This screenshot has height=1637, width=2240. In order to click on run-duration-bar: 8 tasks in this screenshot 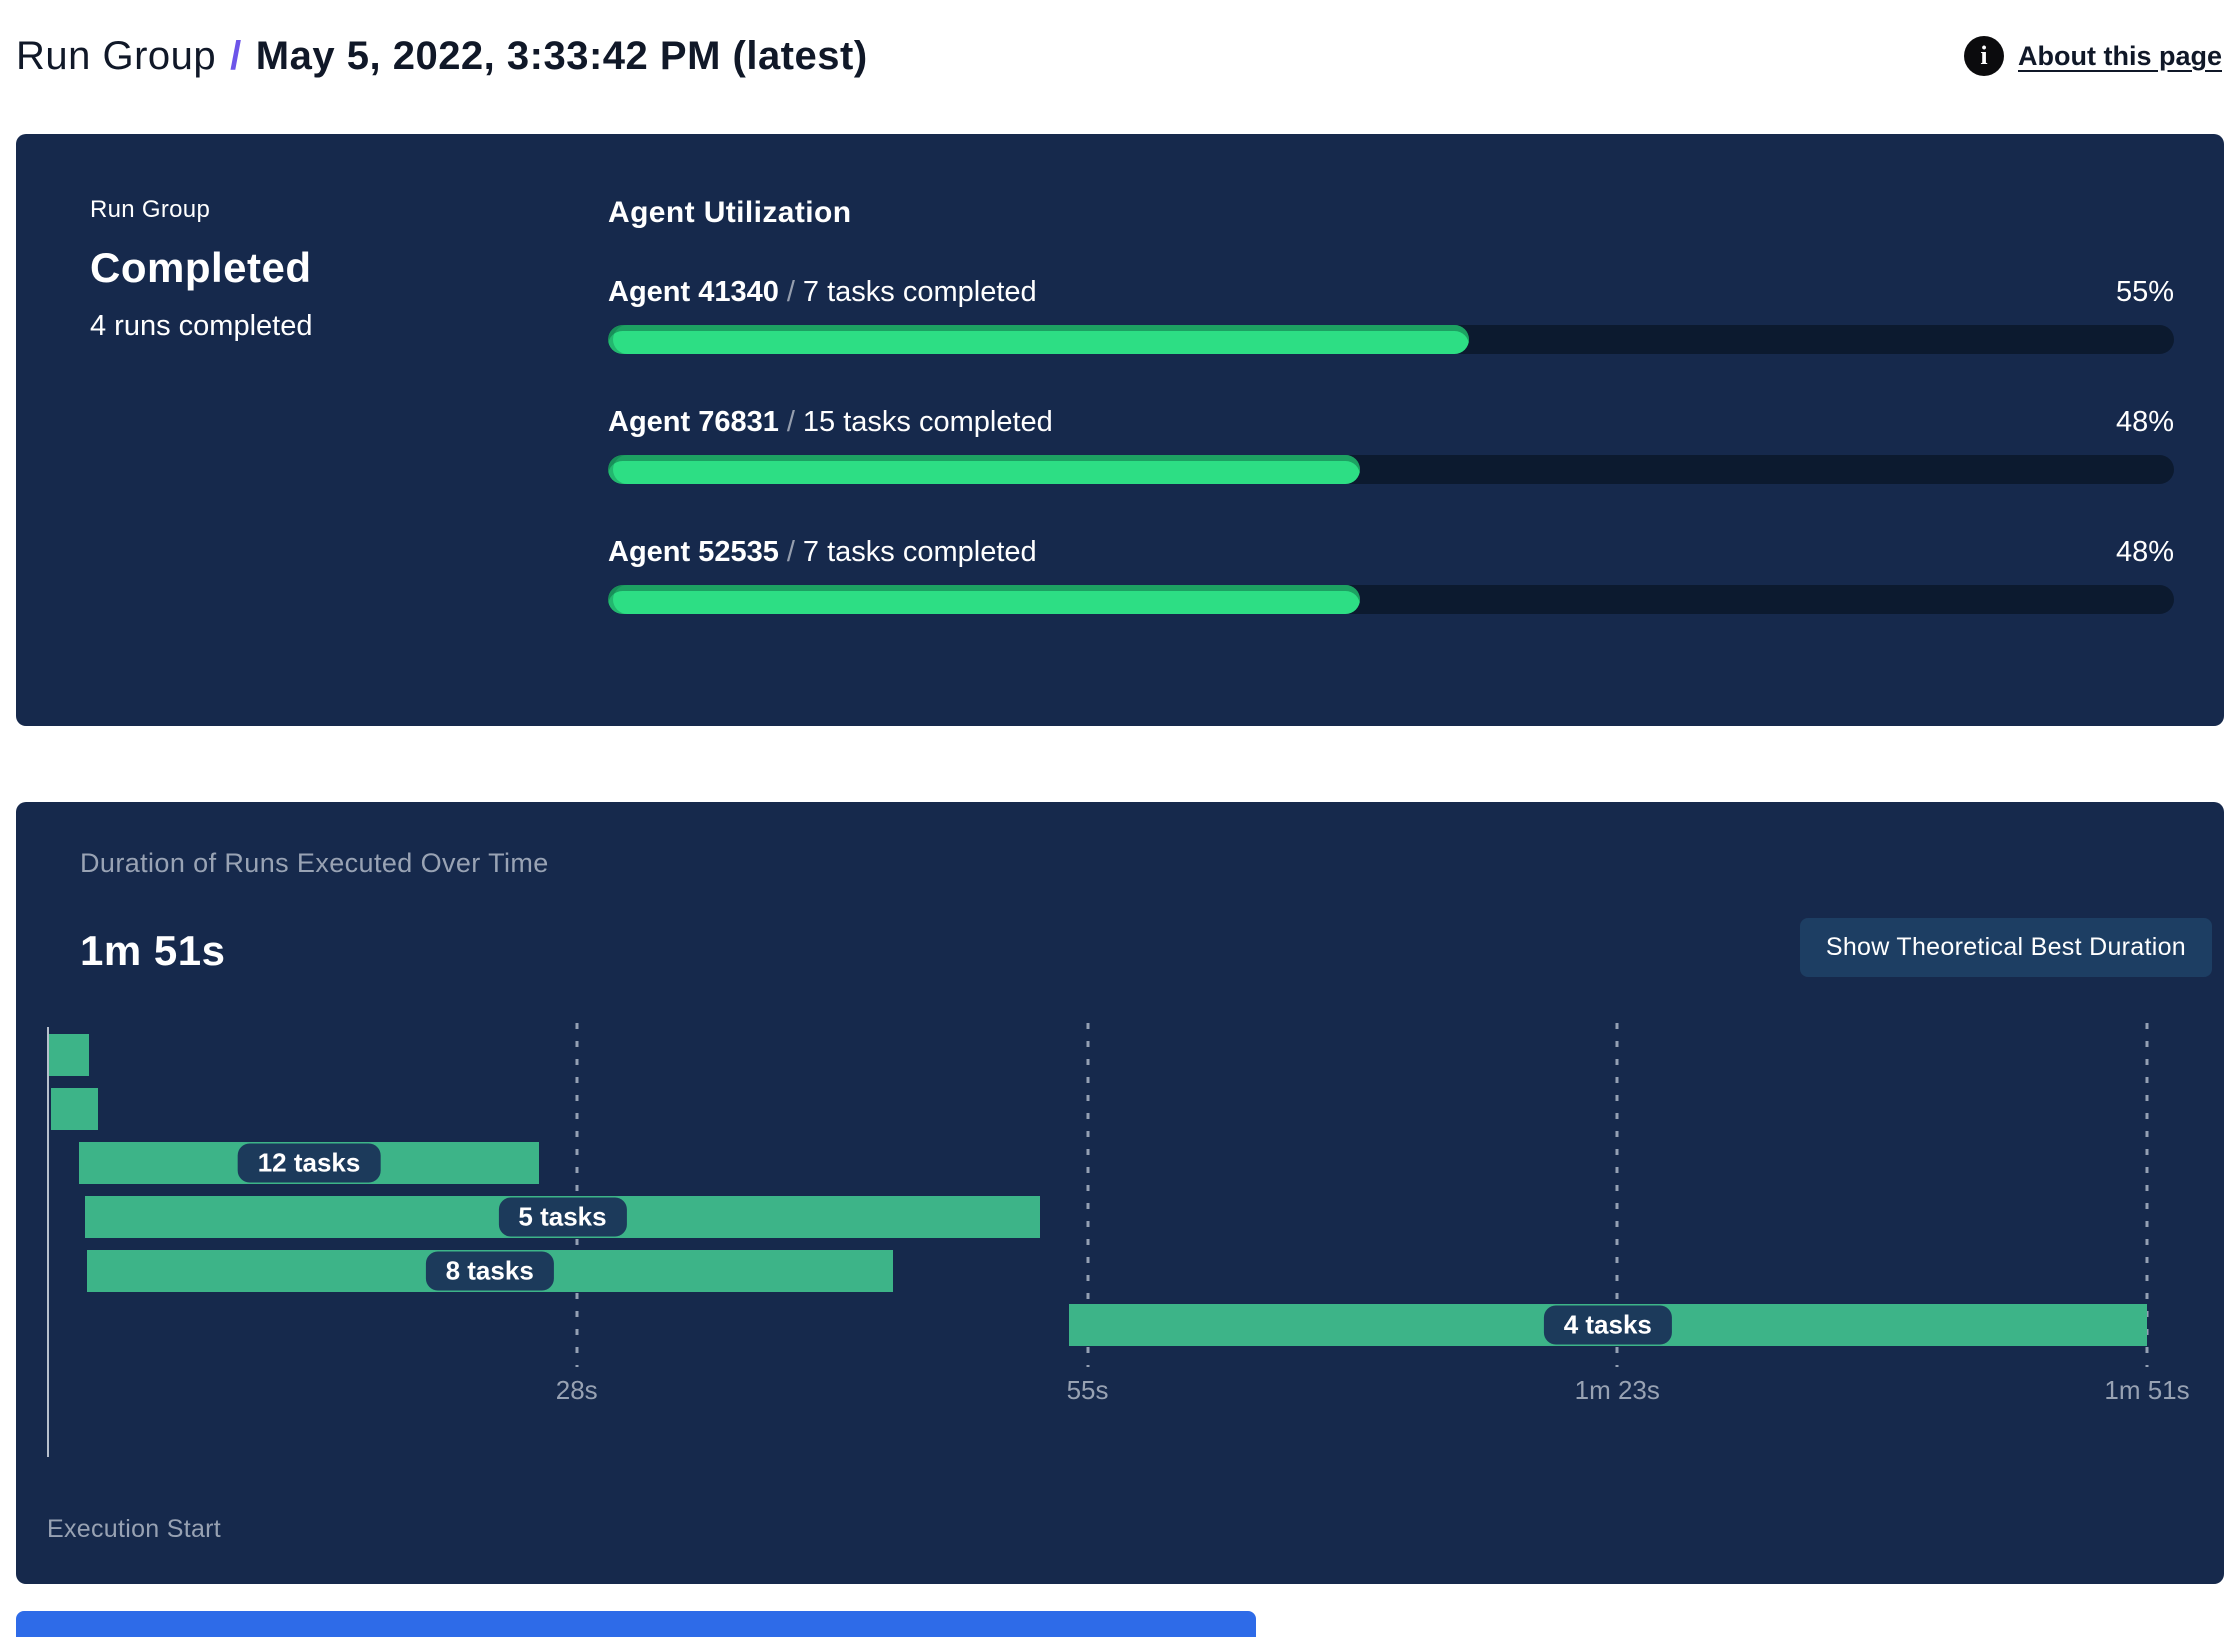, I will do `click(489, 1271)`.